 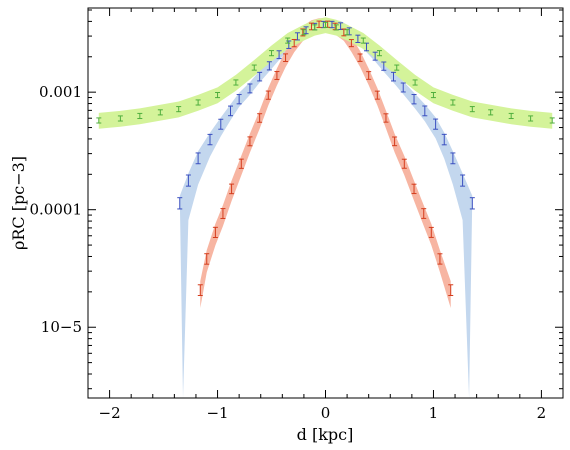 What do you see at coordinates (217, 413) in the screenshot?
I see `x-tick-label: −1` at bounding box center [217, 413].